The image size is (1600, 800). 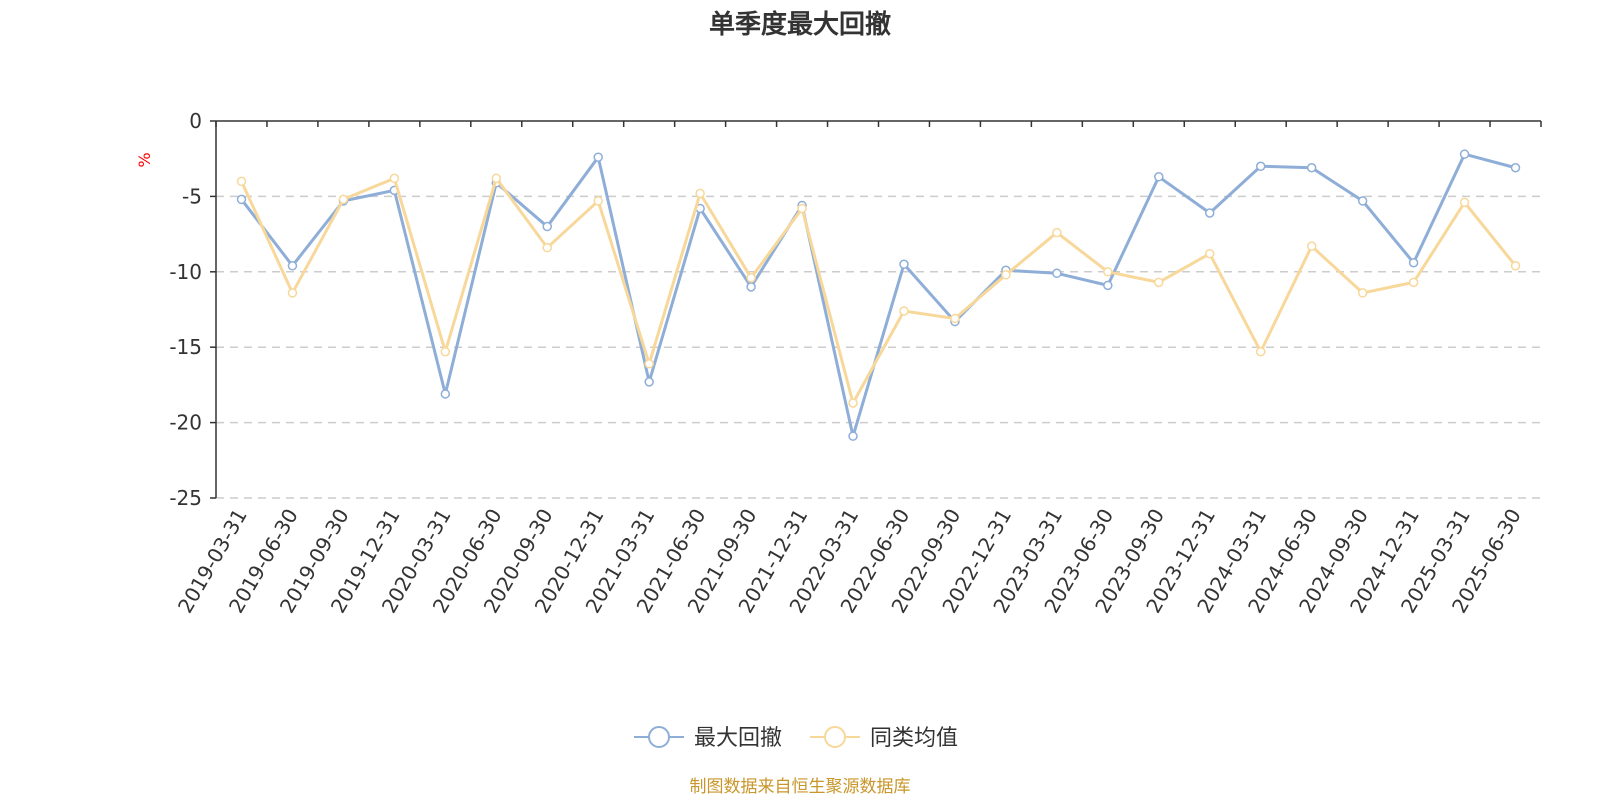 I want to click on legend-label-series-1: 同类均值, so click(x=914, y=738).